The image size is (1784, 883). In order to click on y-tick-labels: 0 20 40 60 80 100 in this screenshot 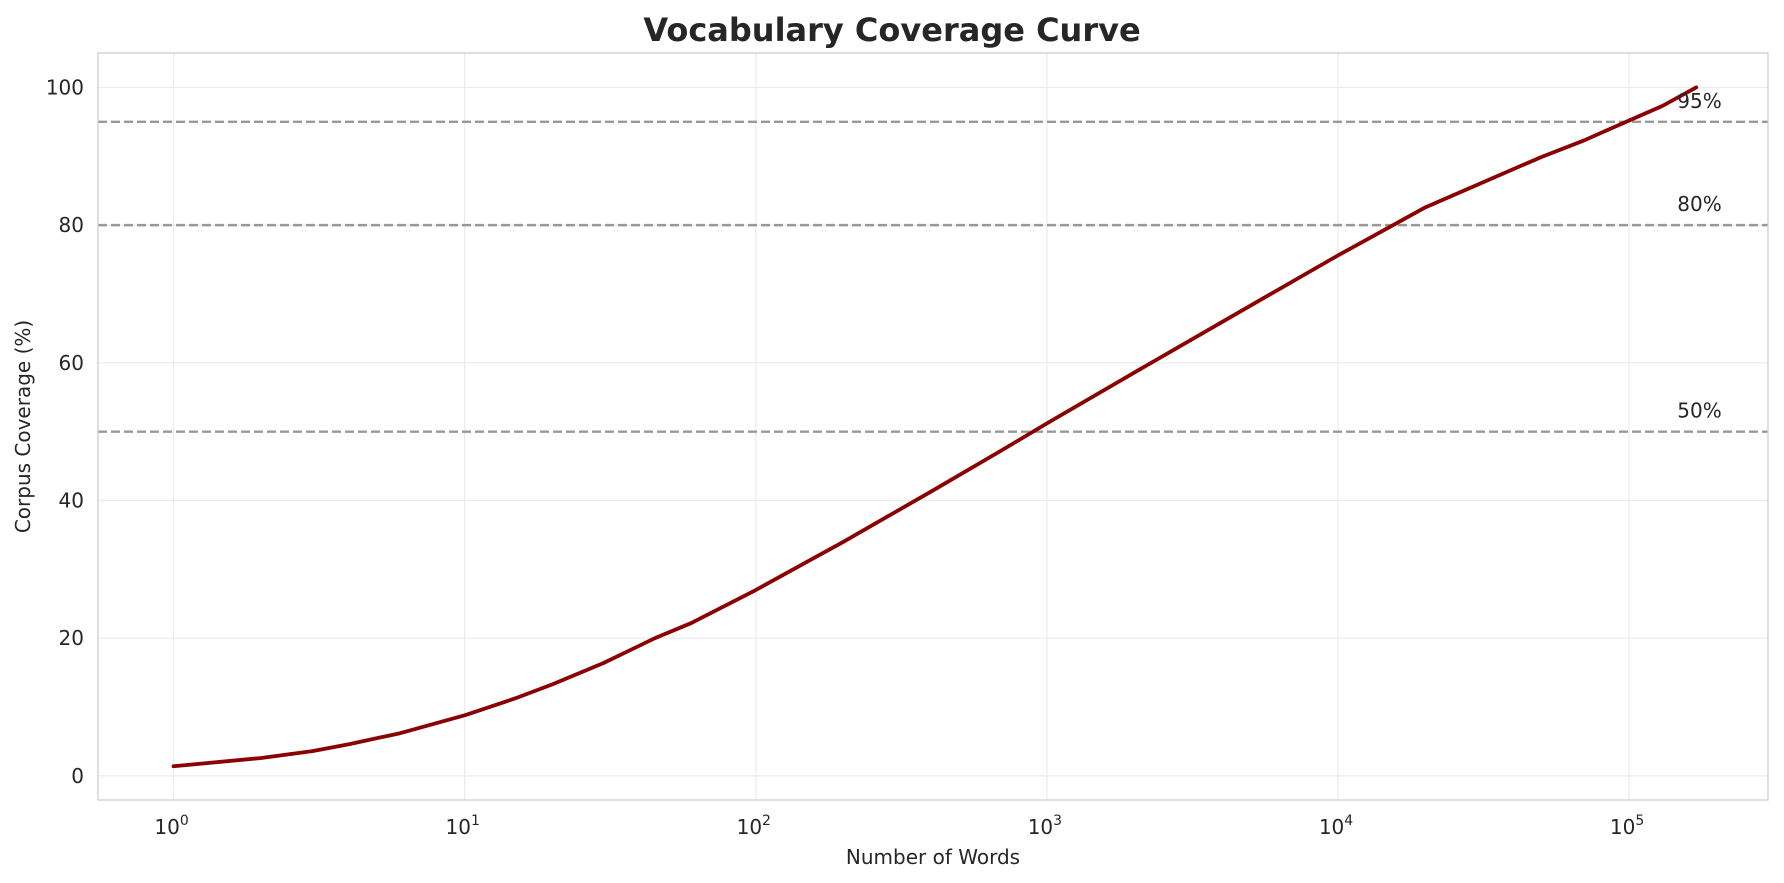, I will do `click(65, 431)`.